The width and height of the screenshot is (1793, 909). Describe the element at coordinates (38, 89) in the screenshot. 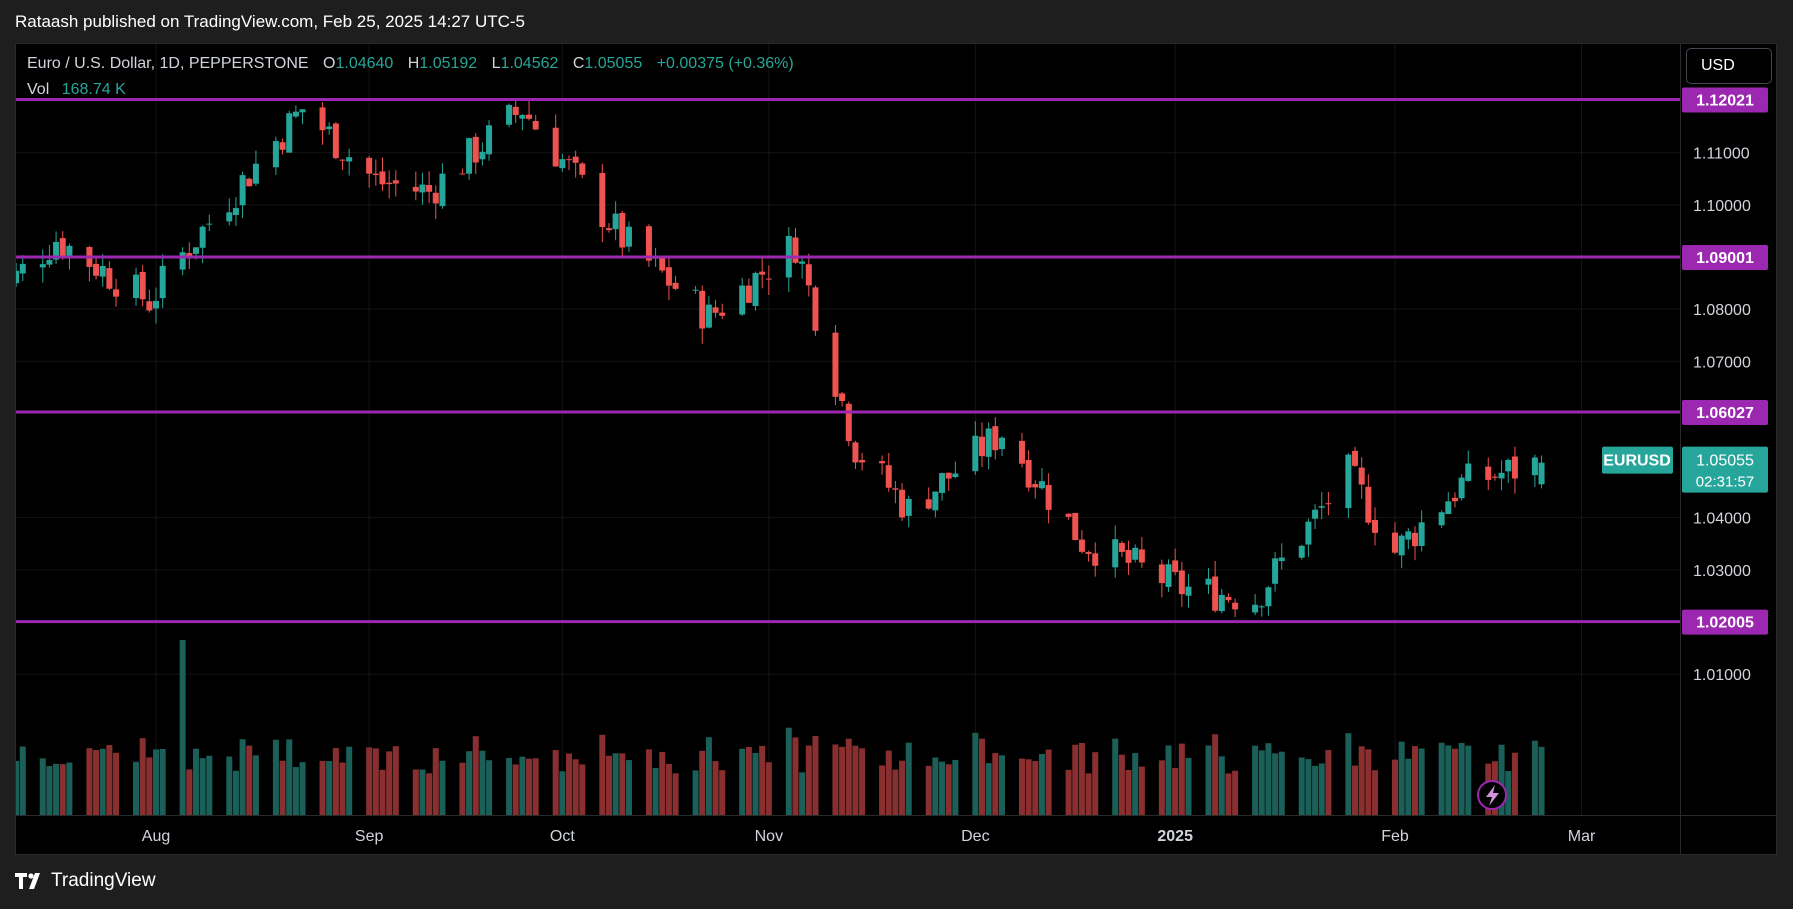

I see `volume-label: Vol` at that location.